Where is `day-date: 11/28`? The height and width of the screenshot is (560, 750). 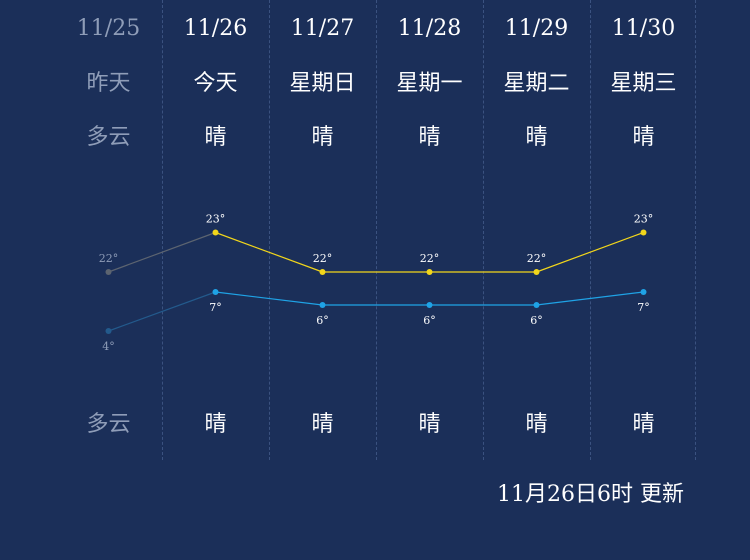 day-date: 11/28 is located at coordinates (429, 28).